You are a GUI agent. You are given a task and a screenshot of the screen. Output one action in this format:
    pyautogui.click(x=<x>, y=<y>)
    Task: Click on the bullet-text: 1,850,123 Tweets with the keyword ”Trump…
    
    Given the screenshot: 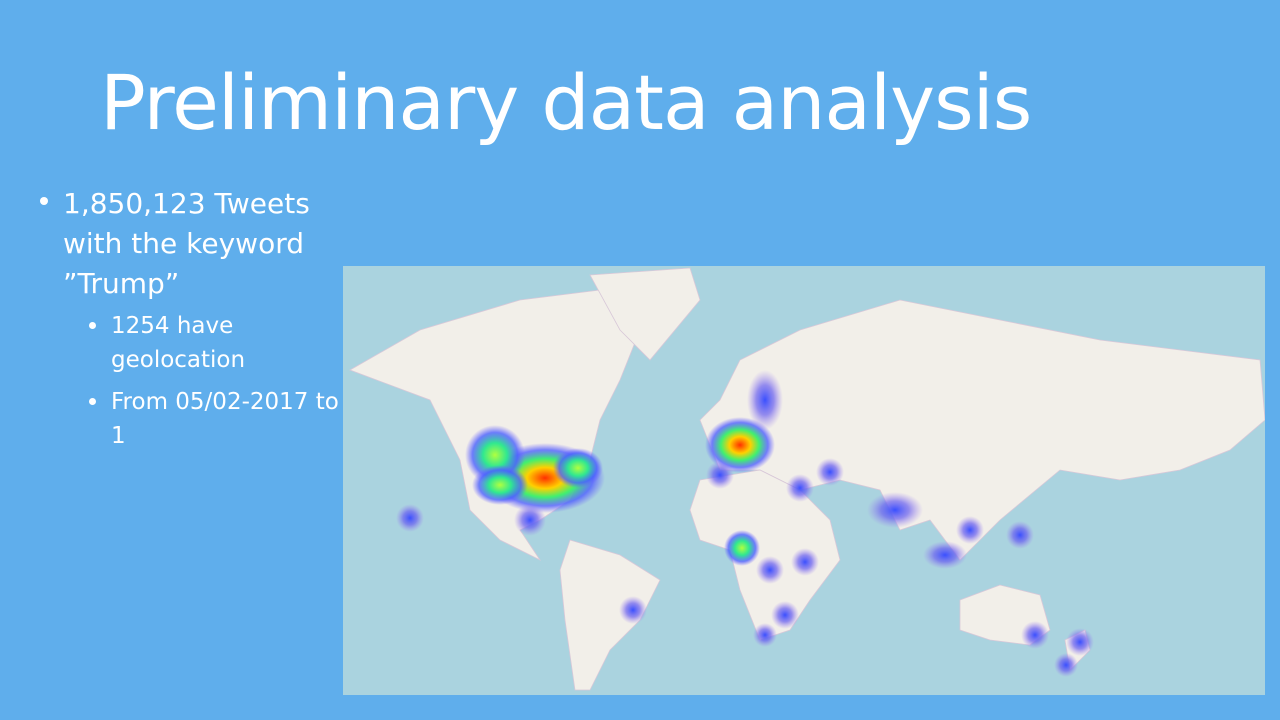 What is the action you would take?
    pyautogui.click(x=186, y=243)
    